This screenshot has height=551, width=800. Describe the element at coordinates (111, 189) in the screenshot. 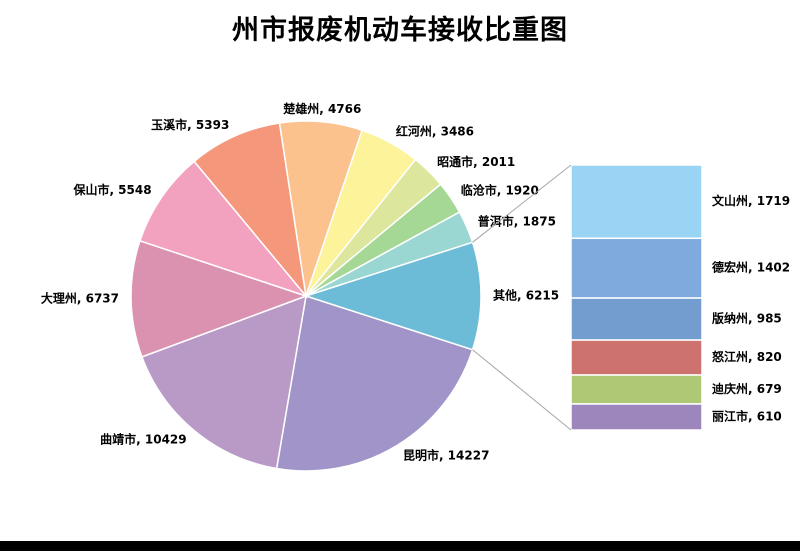

I see `slice-label: 保山市, 5548` at that location.